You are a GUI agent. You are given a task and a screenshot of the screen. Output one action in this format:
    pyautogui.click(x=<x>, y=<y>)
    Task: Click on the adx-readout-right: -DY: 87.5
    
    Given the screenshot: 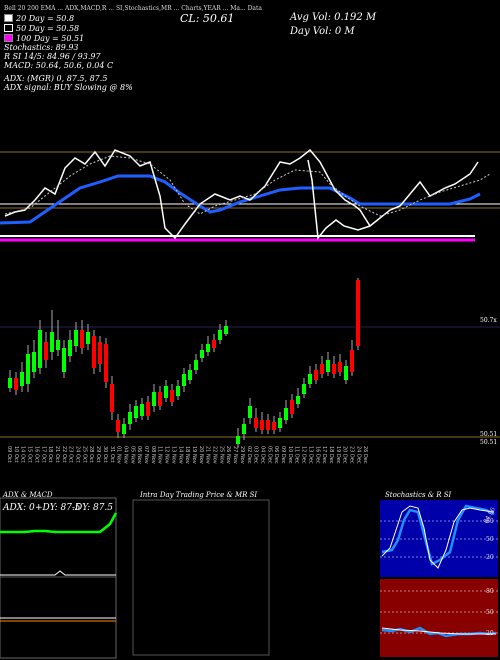 What is the action you would take?
    pyautogui.click(x=93, y=508)
    